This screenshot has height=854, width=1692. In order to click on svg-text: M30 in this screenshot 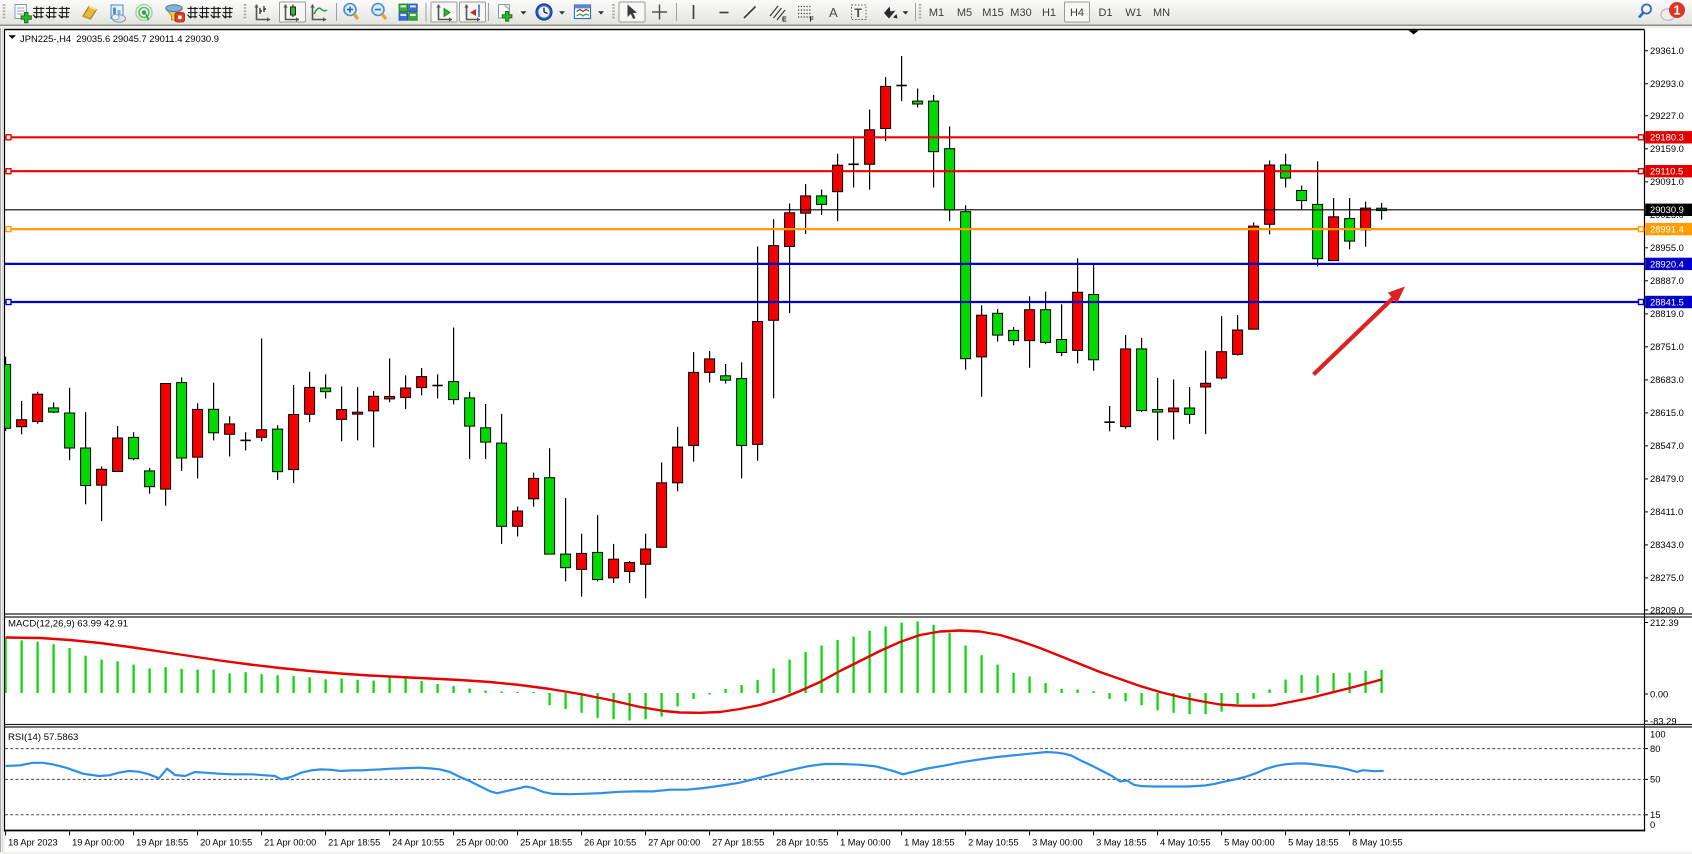, I will do `click(1020, 13)`.